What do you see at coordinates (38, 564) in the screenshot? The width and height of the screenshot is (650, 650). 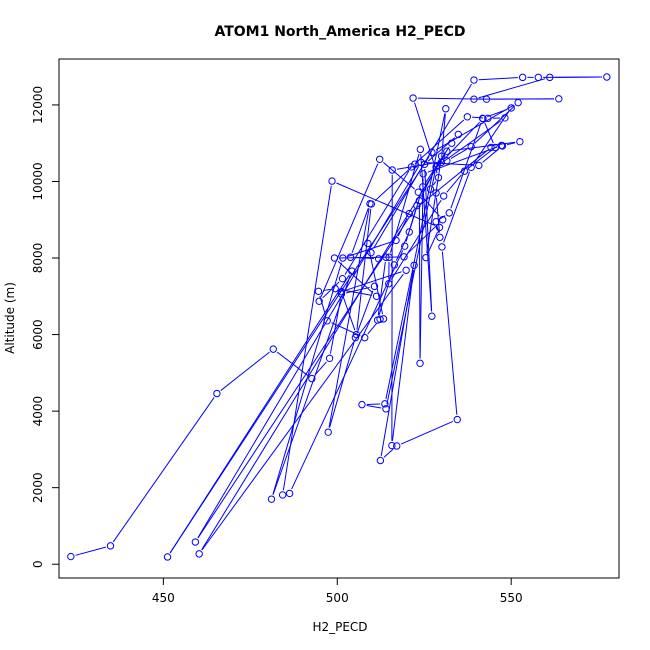 I see `y-tick-label: 0` at bounding box center [38, 564].